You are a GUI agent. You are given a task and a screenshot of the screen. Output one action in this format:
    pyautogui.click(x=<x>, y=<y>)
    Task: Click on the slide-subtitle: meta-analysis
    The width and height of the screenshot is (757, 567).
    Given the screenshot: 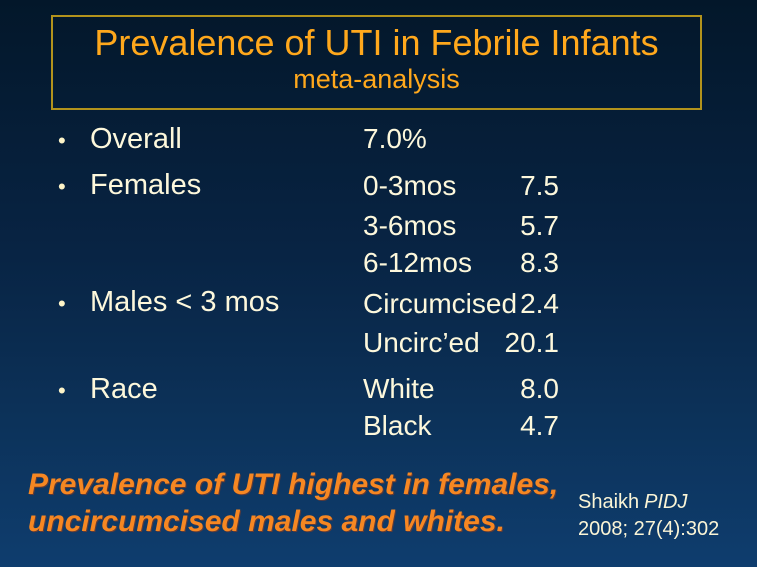 What is the action you would take?
    pyautogui.click(x=376, y=79)
    